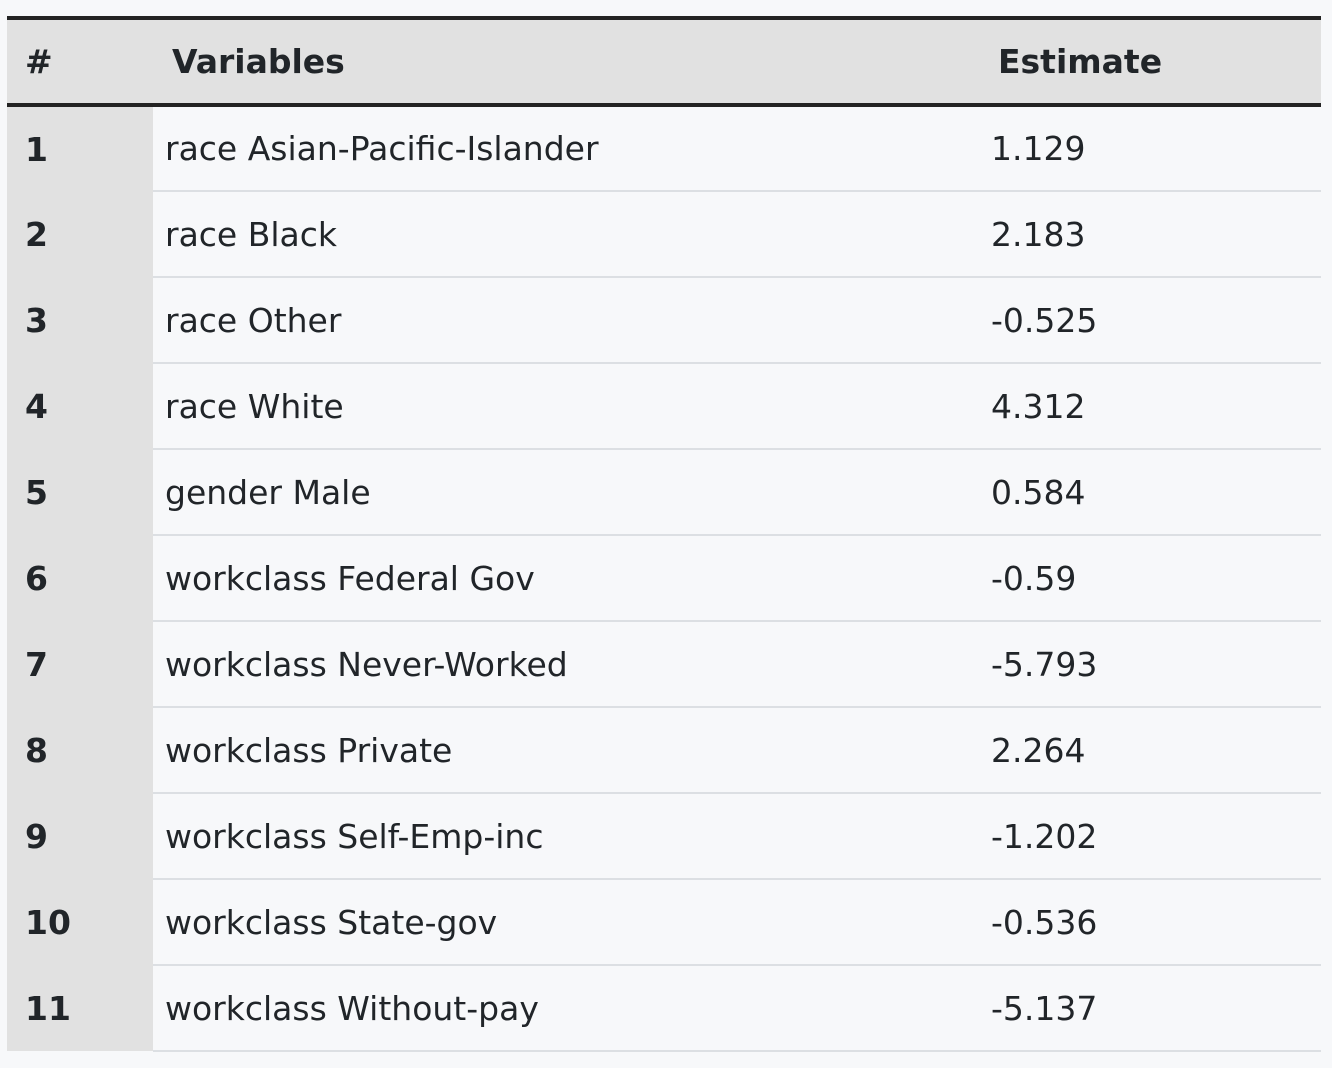  I want to click on row-variable: race Asian-Pacific-Islander, so click(566, 148).